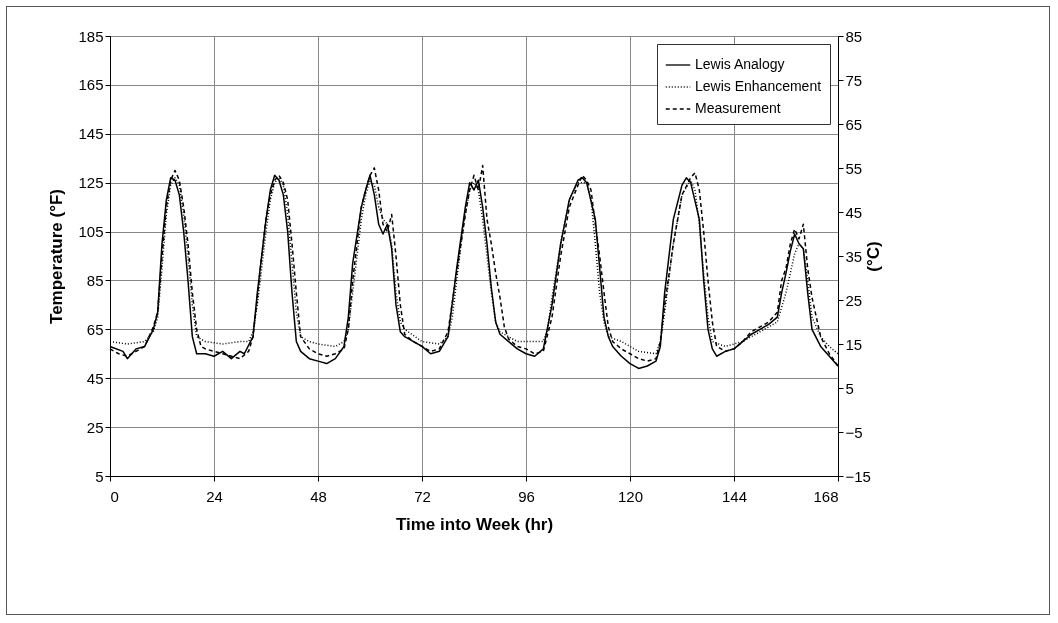 This screenshot has width=1058, height=623. What do you see at coordinates (854, 36) in the screenshot?
I see `y2-tick-label: 85` at bounding box center [854, 36].